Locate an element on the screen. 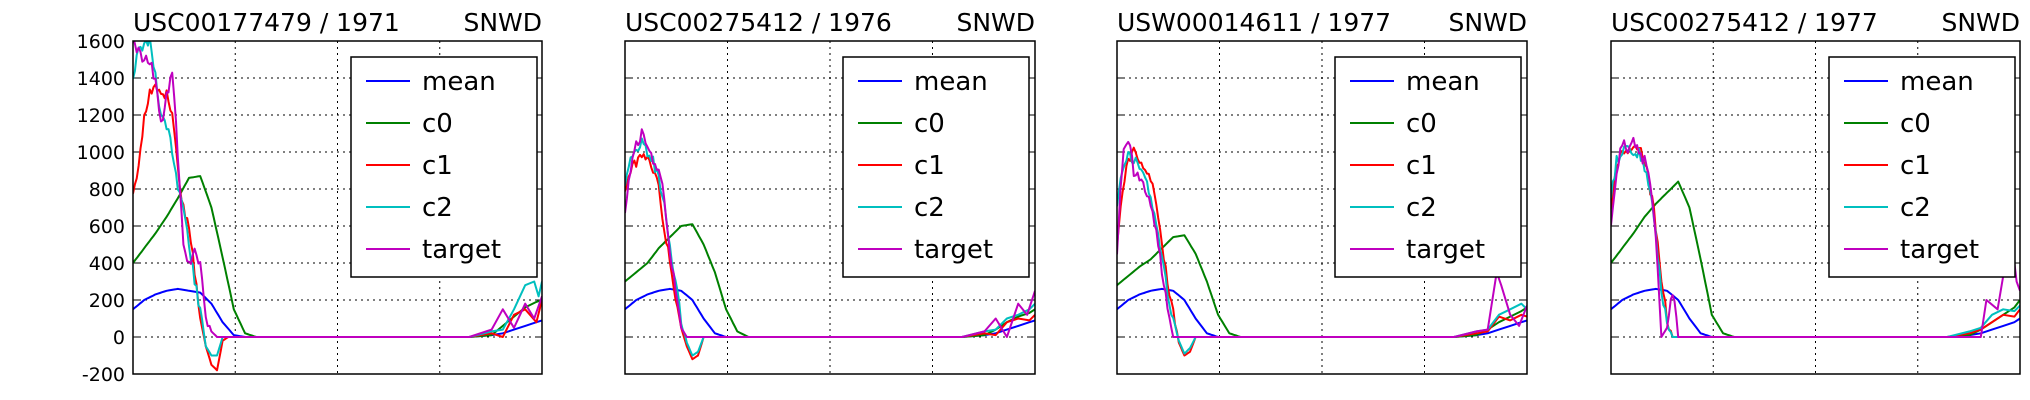 The width and height of the screenshot is (2030, 400). chart-title: USC00275412 / 1976 is located at coordinates (758, 22).